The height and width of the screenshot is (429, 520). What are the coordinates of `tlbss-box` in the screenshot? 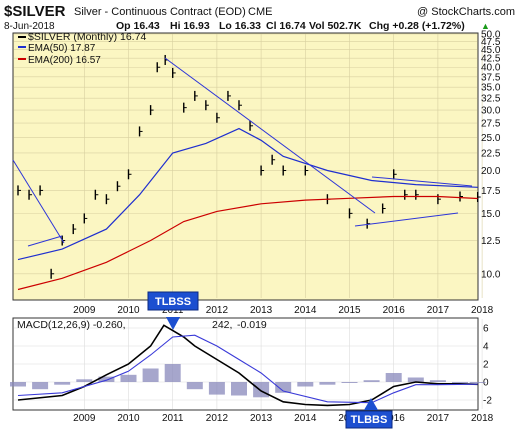 It's located at (173, 301).